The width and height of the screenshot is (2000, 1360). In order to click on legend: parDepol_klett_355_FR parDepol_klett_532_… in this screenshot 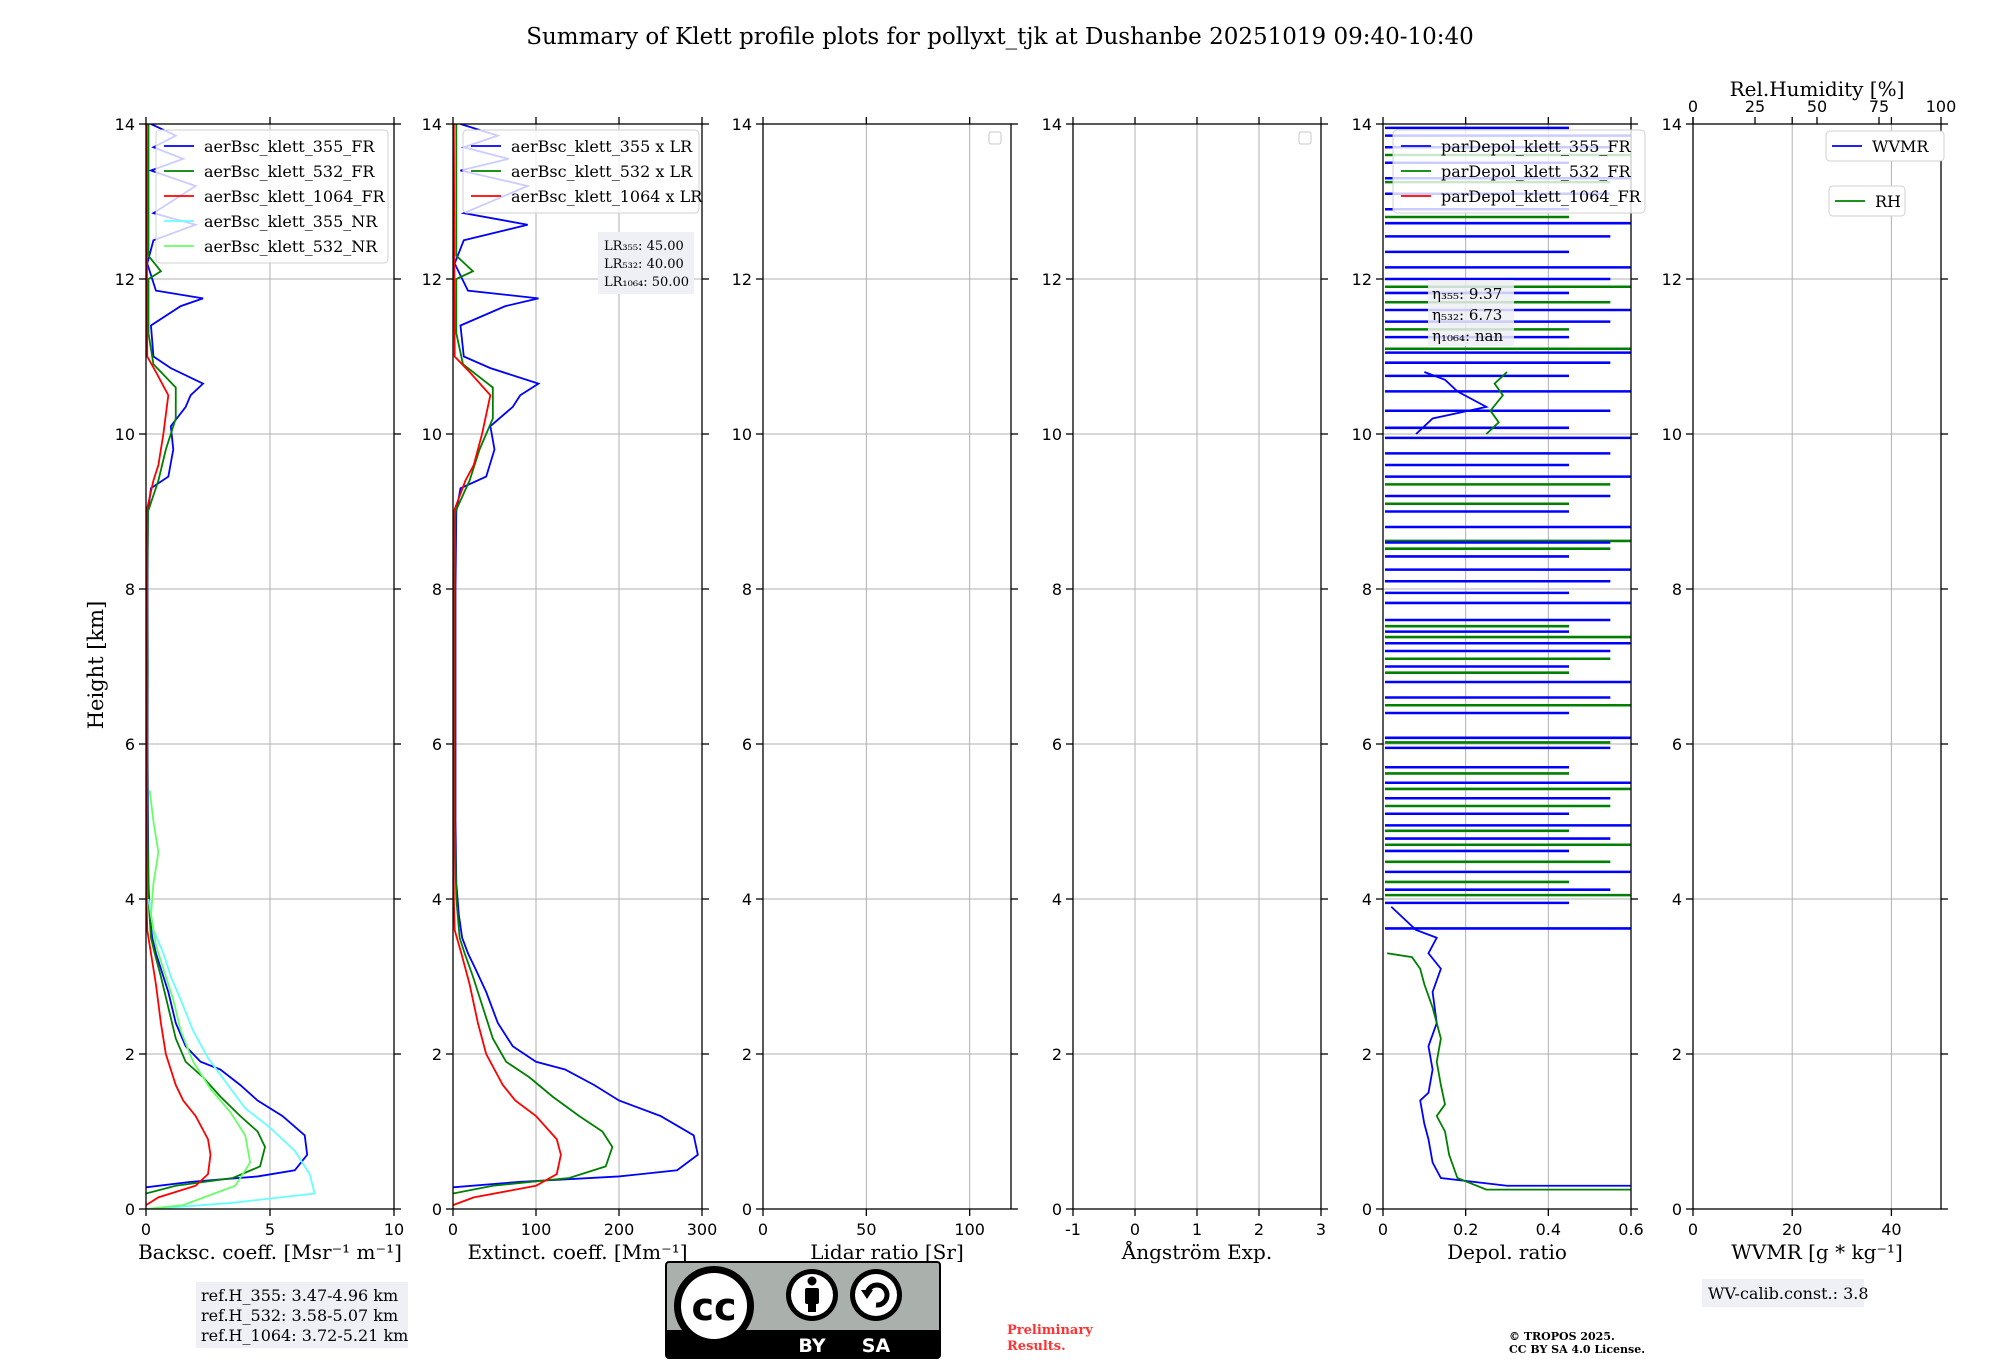, I will do `click(1519, 171)`.